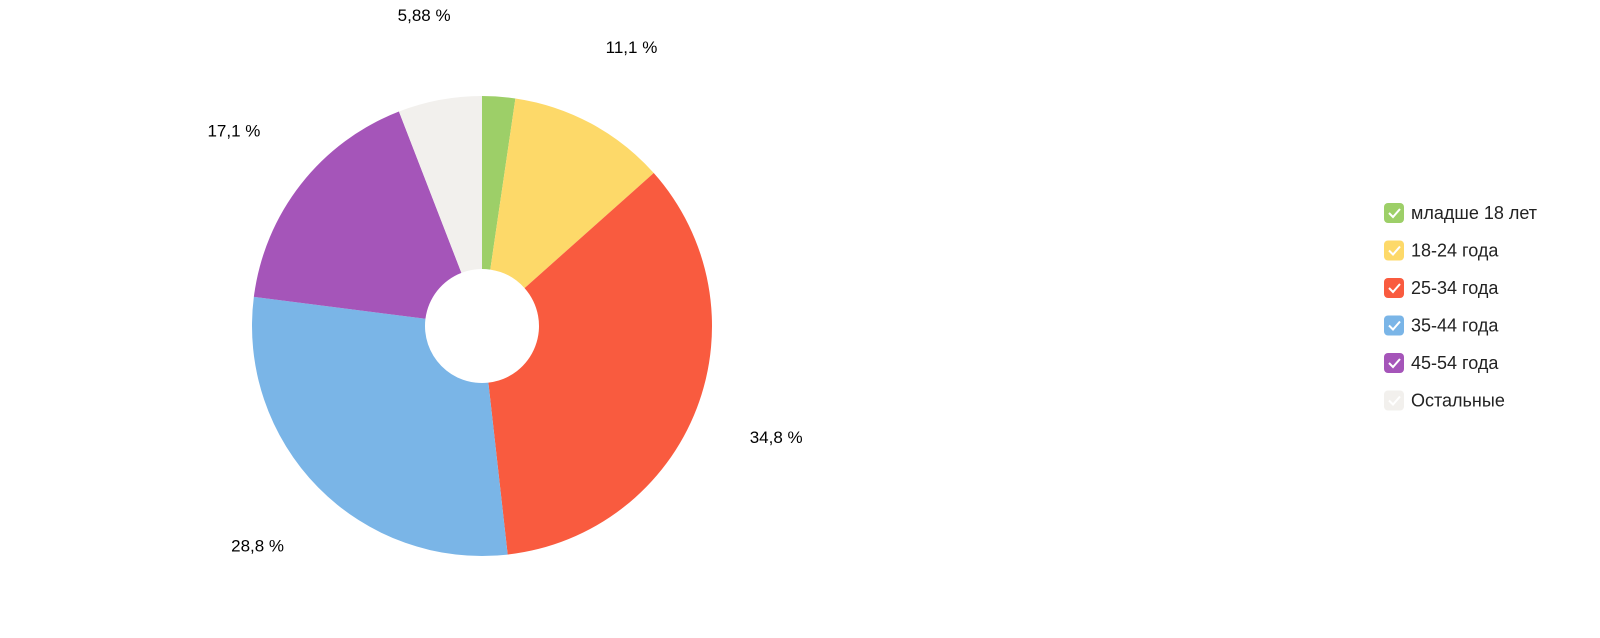  What do you see at coordinates (1458, 400) in the screenshot?
I see `legend-label: Остальные` at bounding box center [1458, 400].